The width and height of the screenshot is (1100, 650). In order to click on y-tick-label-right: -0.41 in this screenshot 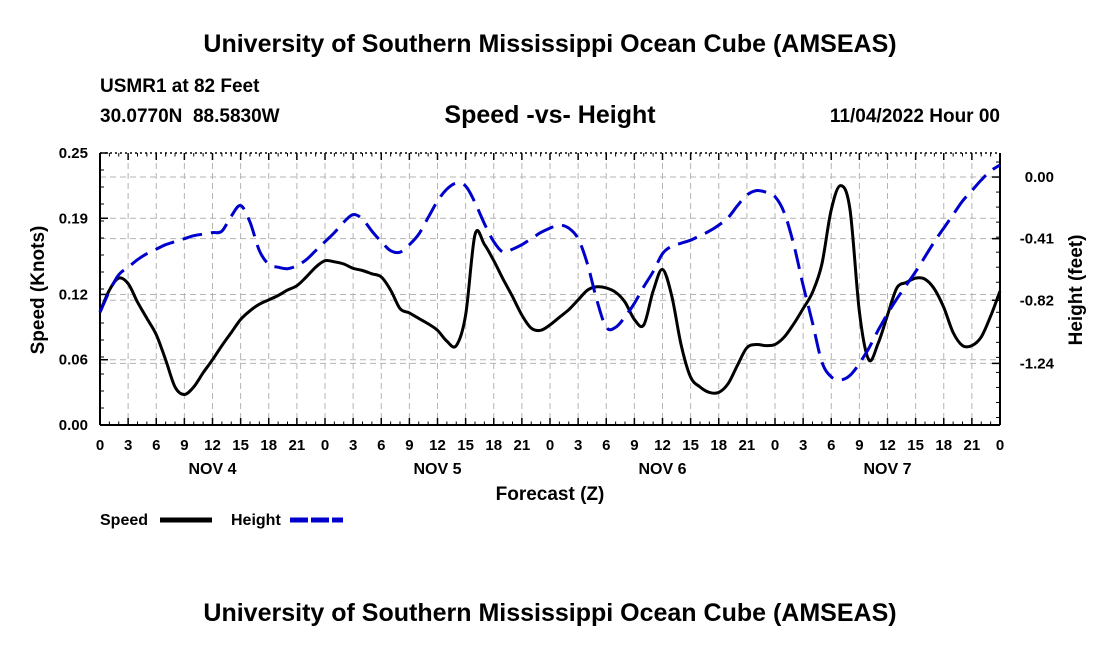, I will do `click(1037, 239)`.